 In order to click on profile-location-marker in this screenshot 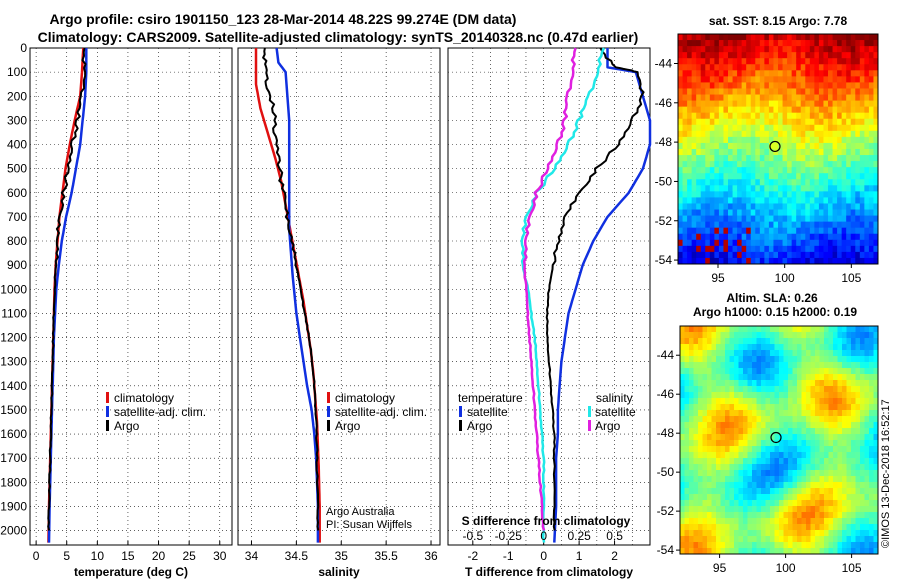, I will do `click(776, 437)`.